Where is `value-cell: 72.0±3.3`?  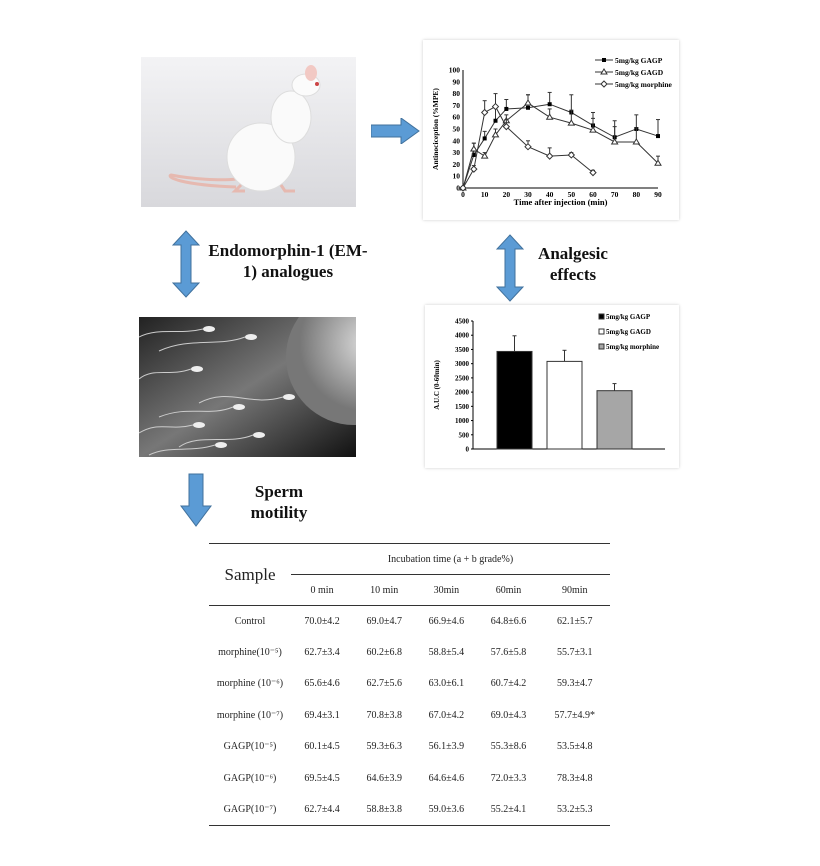
value-cell: 72.0±3.3 is located at coordinates (508, 778).